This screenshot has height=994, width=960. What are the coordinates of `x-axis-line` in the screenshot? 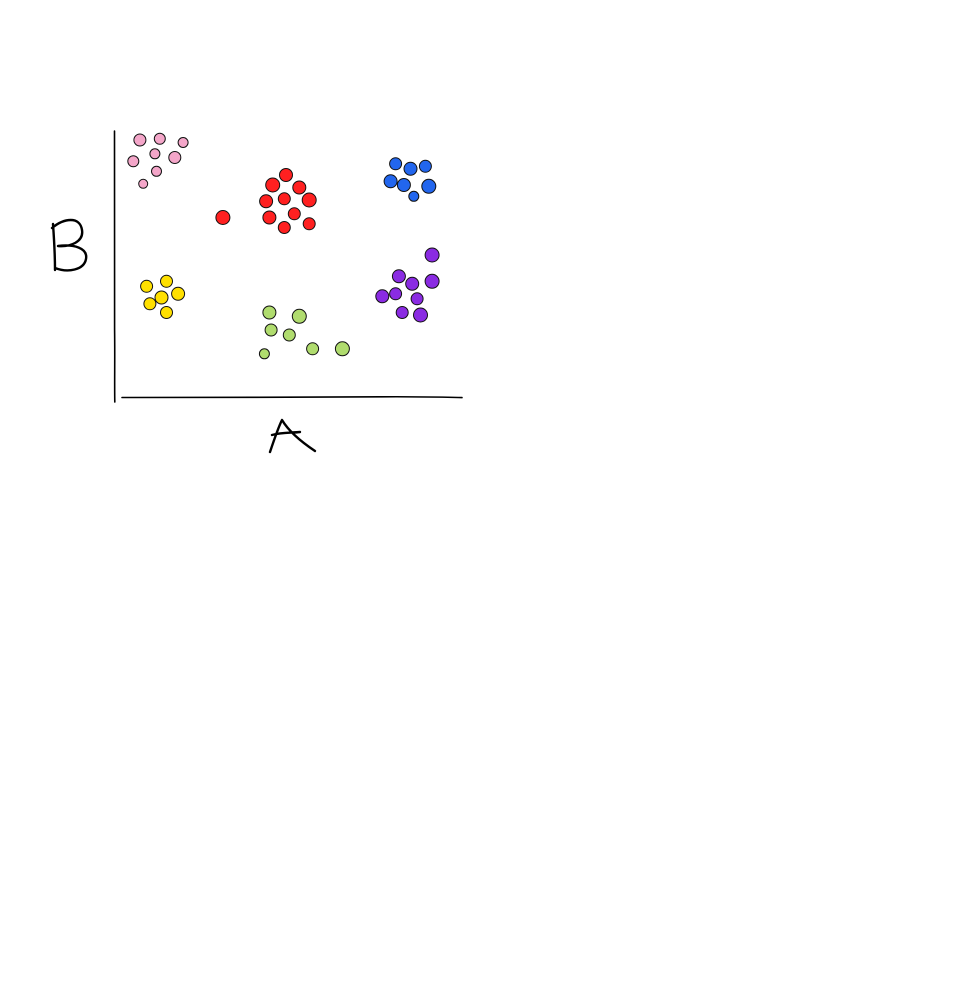 It's located at (292, 397).